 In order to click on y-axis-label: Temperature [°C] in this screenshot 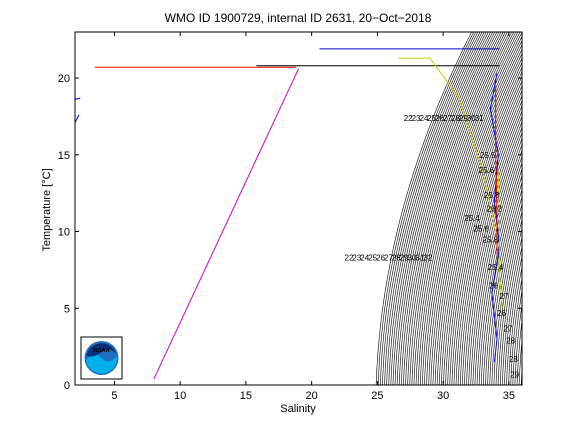, I will do `click(47, 209)`.